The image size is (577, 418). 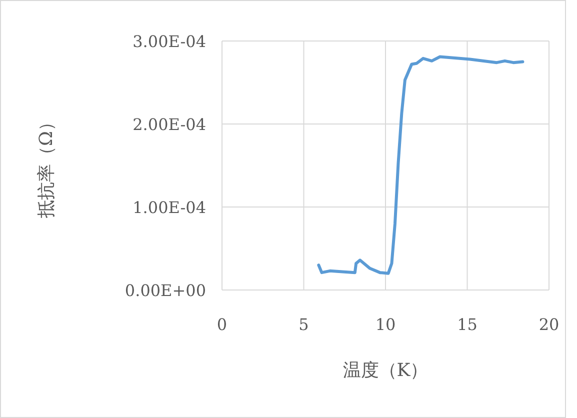 What do you see at coordinates (385, 370) in the screenshot?
I see `x-axis-title: 温度（K）` at bounding box center [385, 370].